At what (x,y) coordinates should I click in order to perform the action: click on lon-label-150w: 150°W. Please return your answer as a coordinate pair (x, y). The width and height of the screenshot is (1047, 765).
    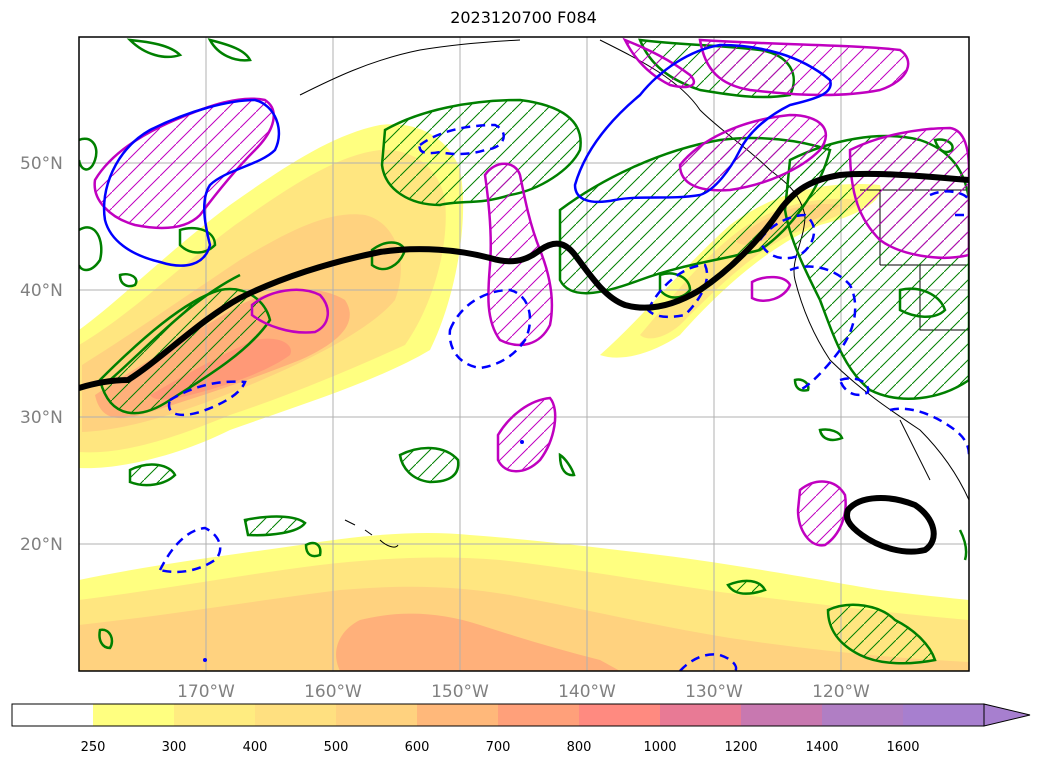
    Looking at the image, I should click on (460, 692).